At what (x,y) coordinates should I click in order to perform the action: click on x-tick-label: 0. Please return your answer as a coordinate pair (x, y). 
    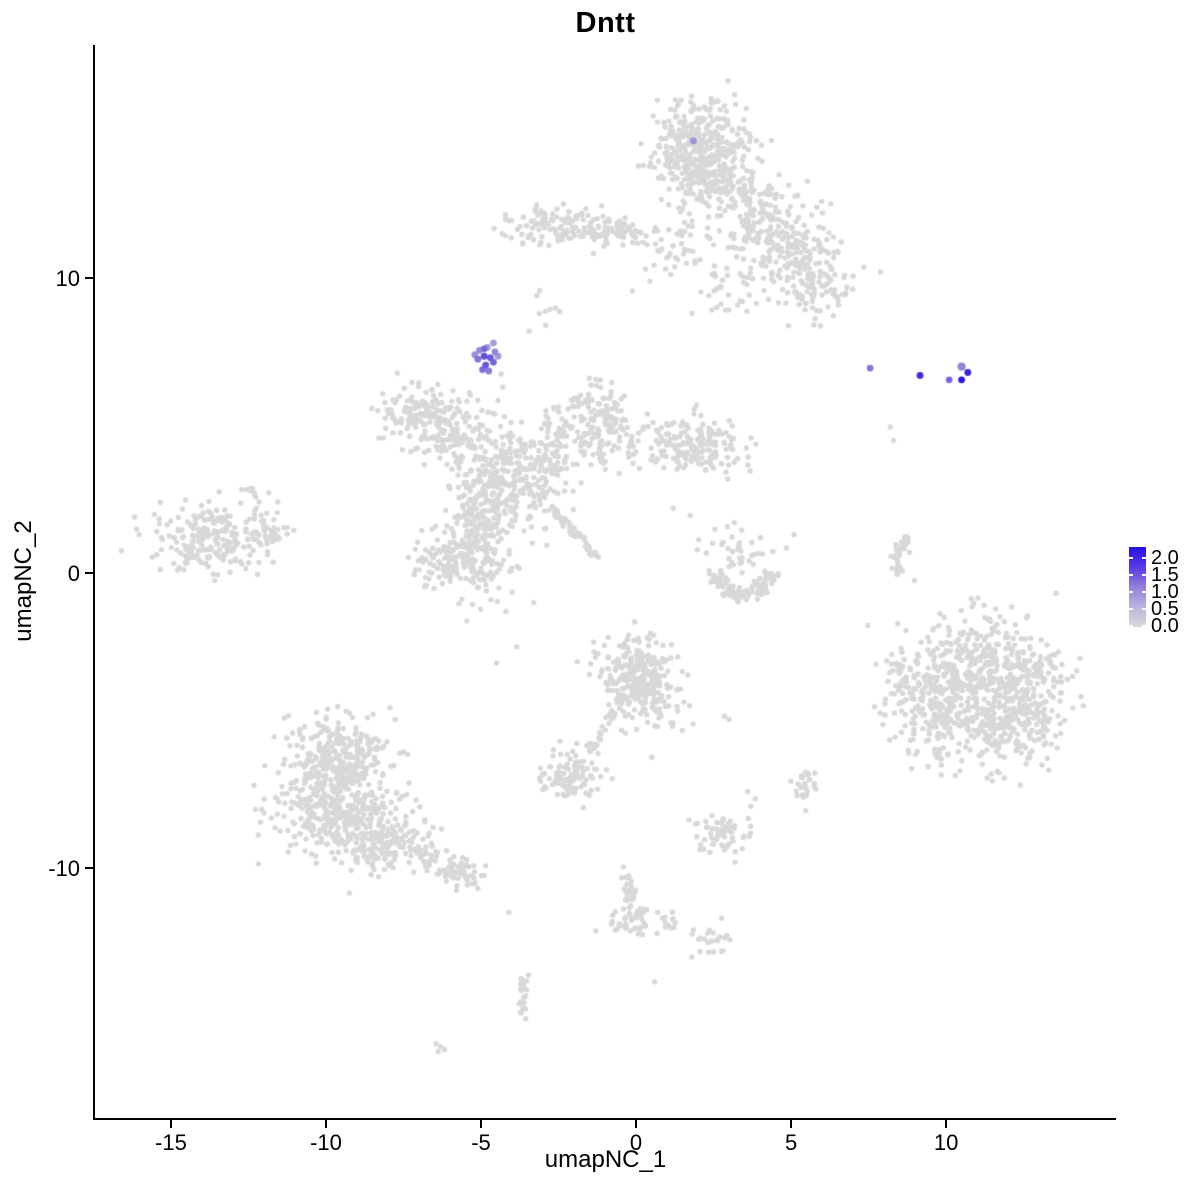
    Looking at the image, I should click on (636, 1142).